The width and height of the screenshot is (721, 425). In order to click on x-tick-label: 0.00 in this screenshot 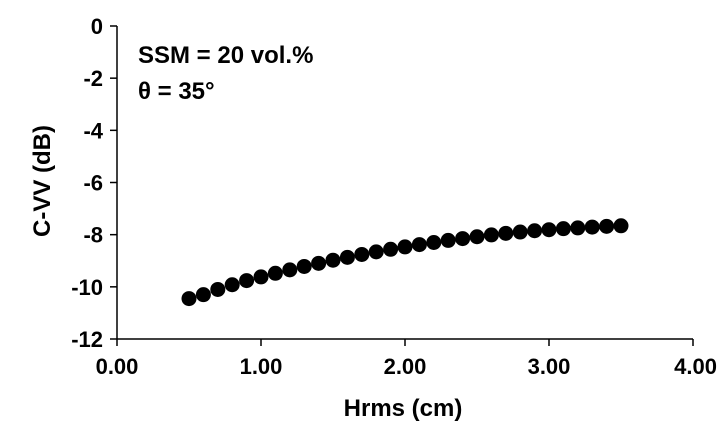, I will do `click(117, 366)`.